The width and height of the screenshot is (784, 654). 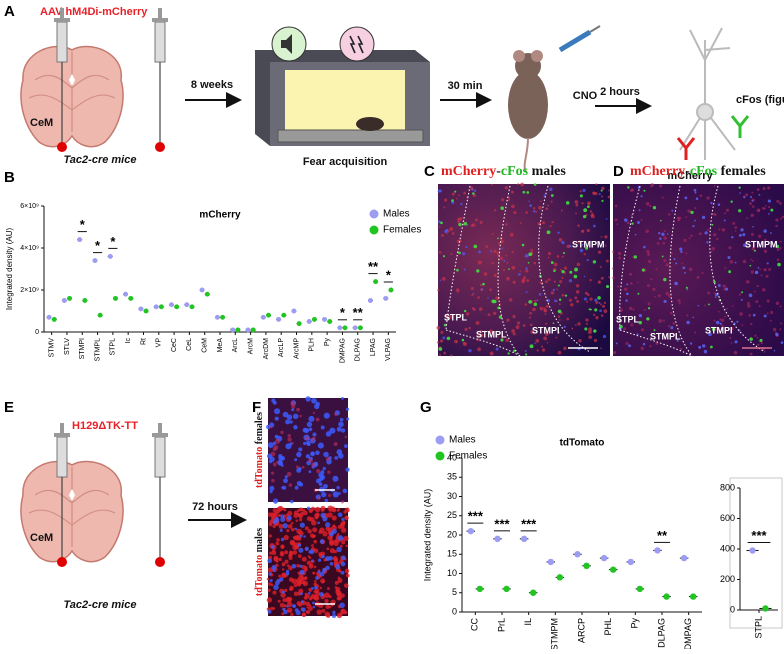 I want to click on y-axis-label: Integrated density (AU), so click(x=427, y=535).